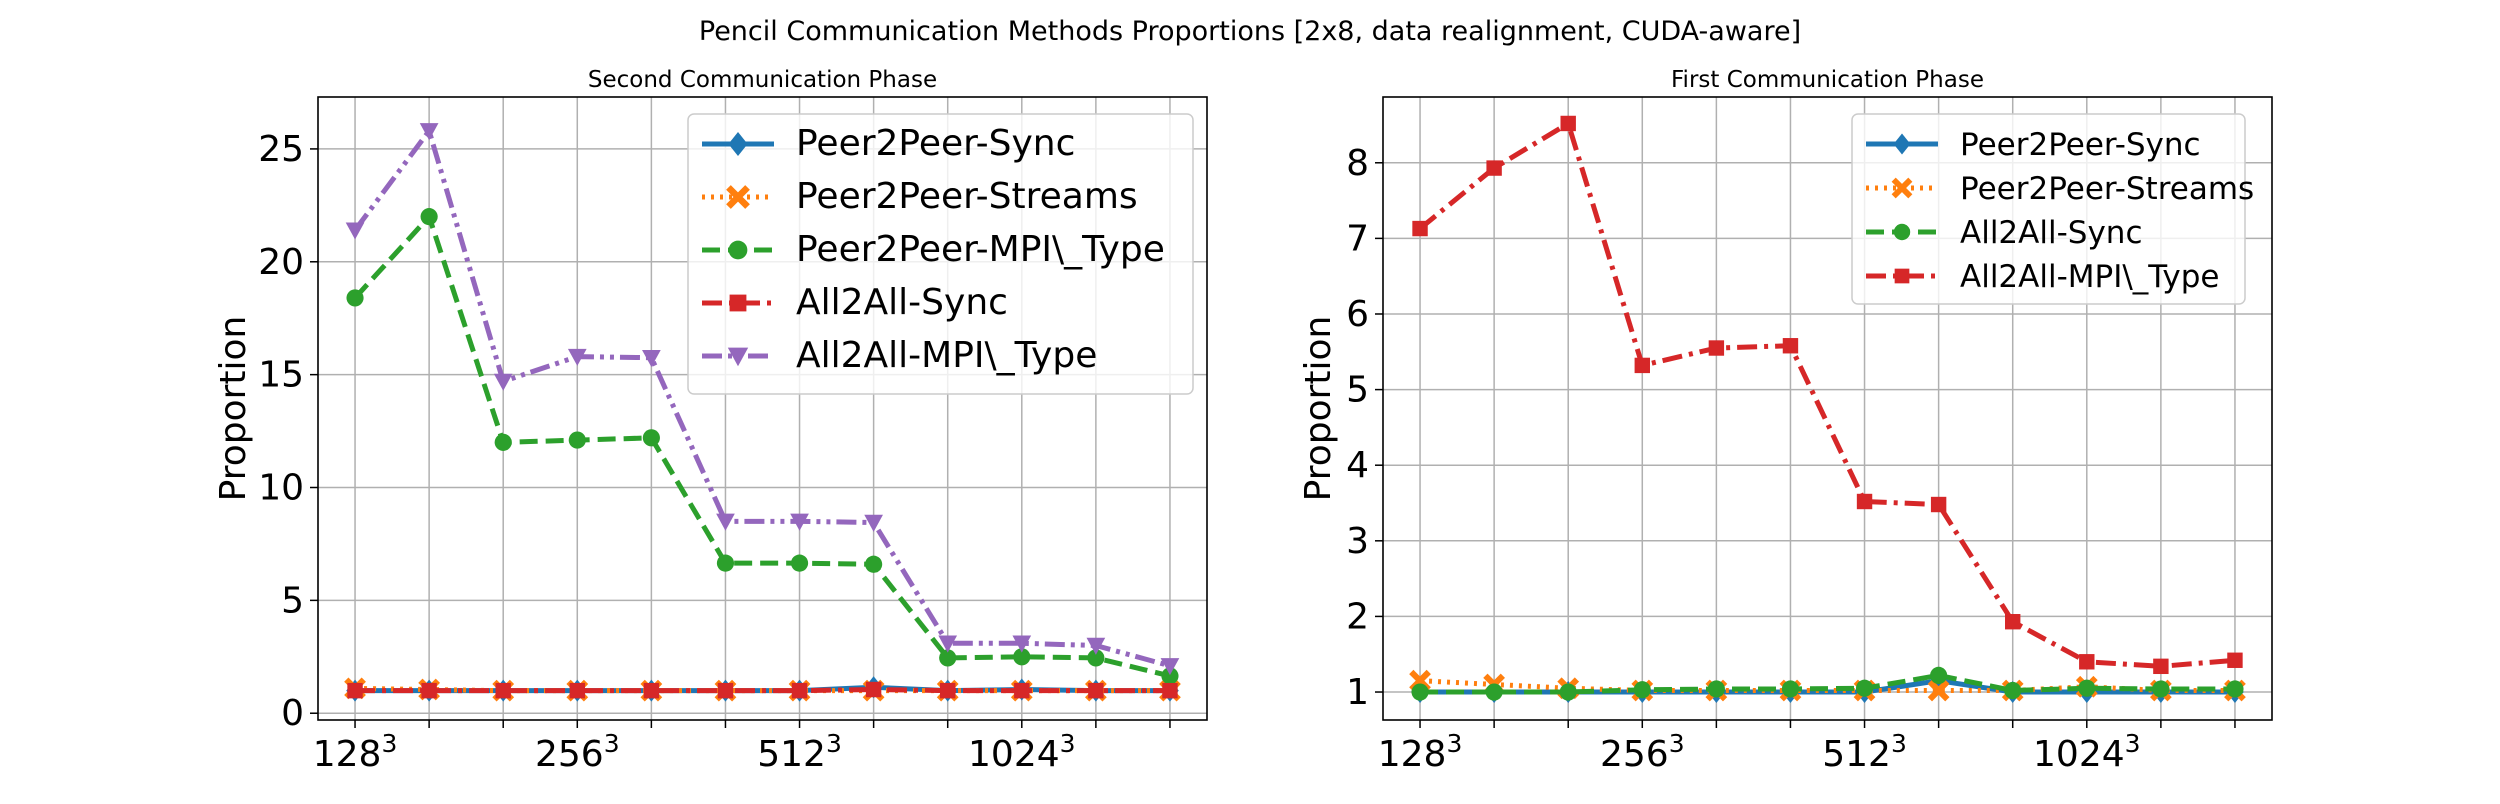 The image size is (2500, 804). What do you see at coordinates (1357, 692) in the screenshot?
I see `y-tick-label: 1` at bounding box center [1357, 692].